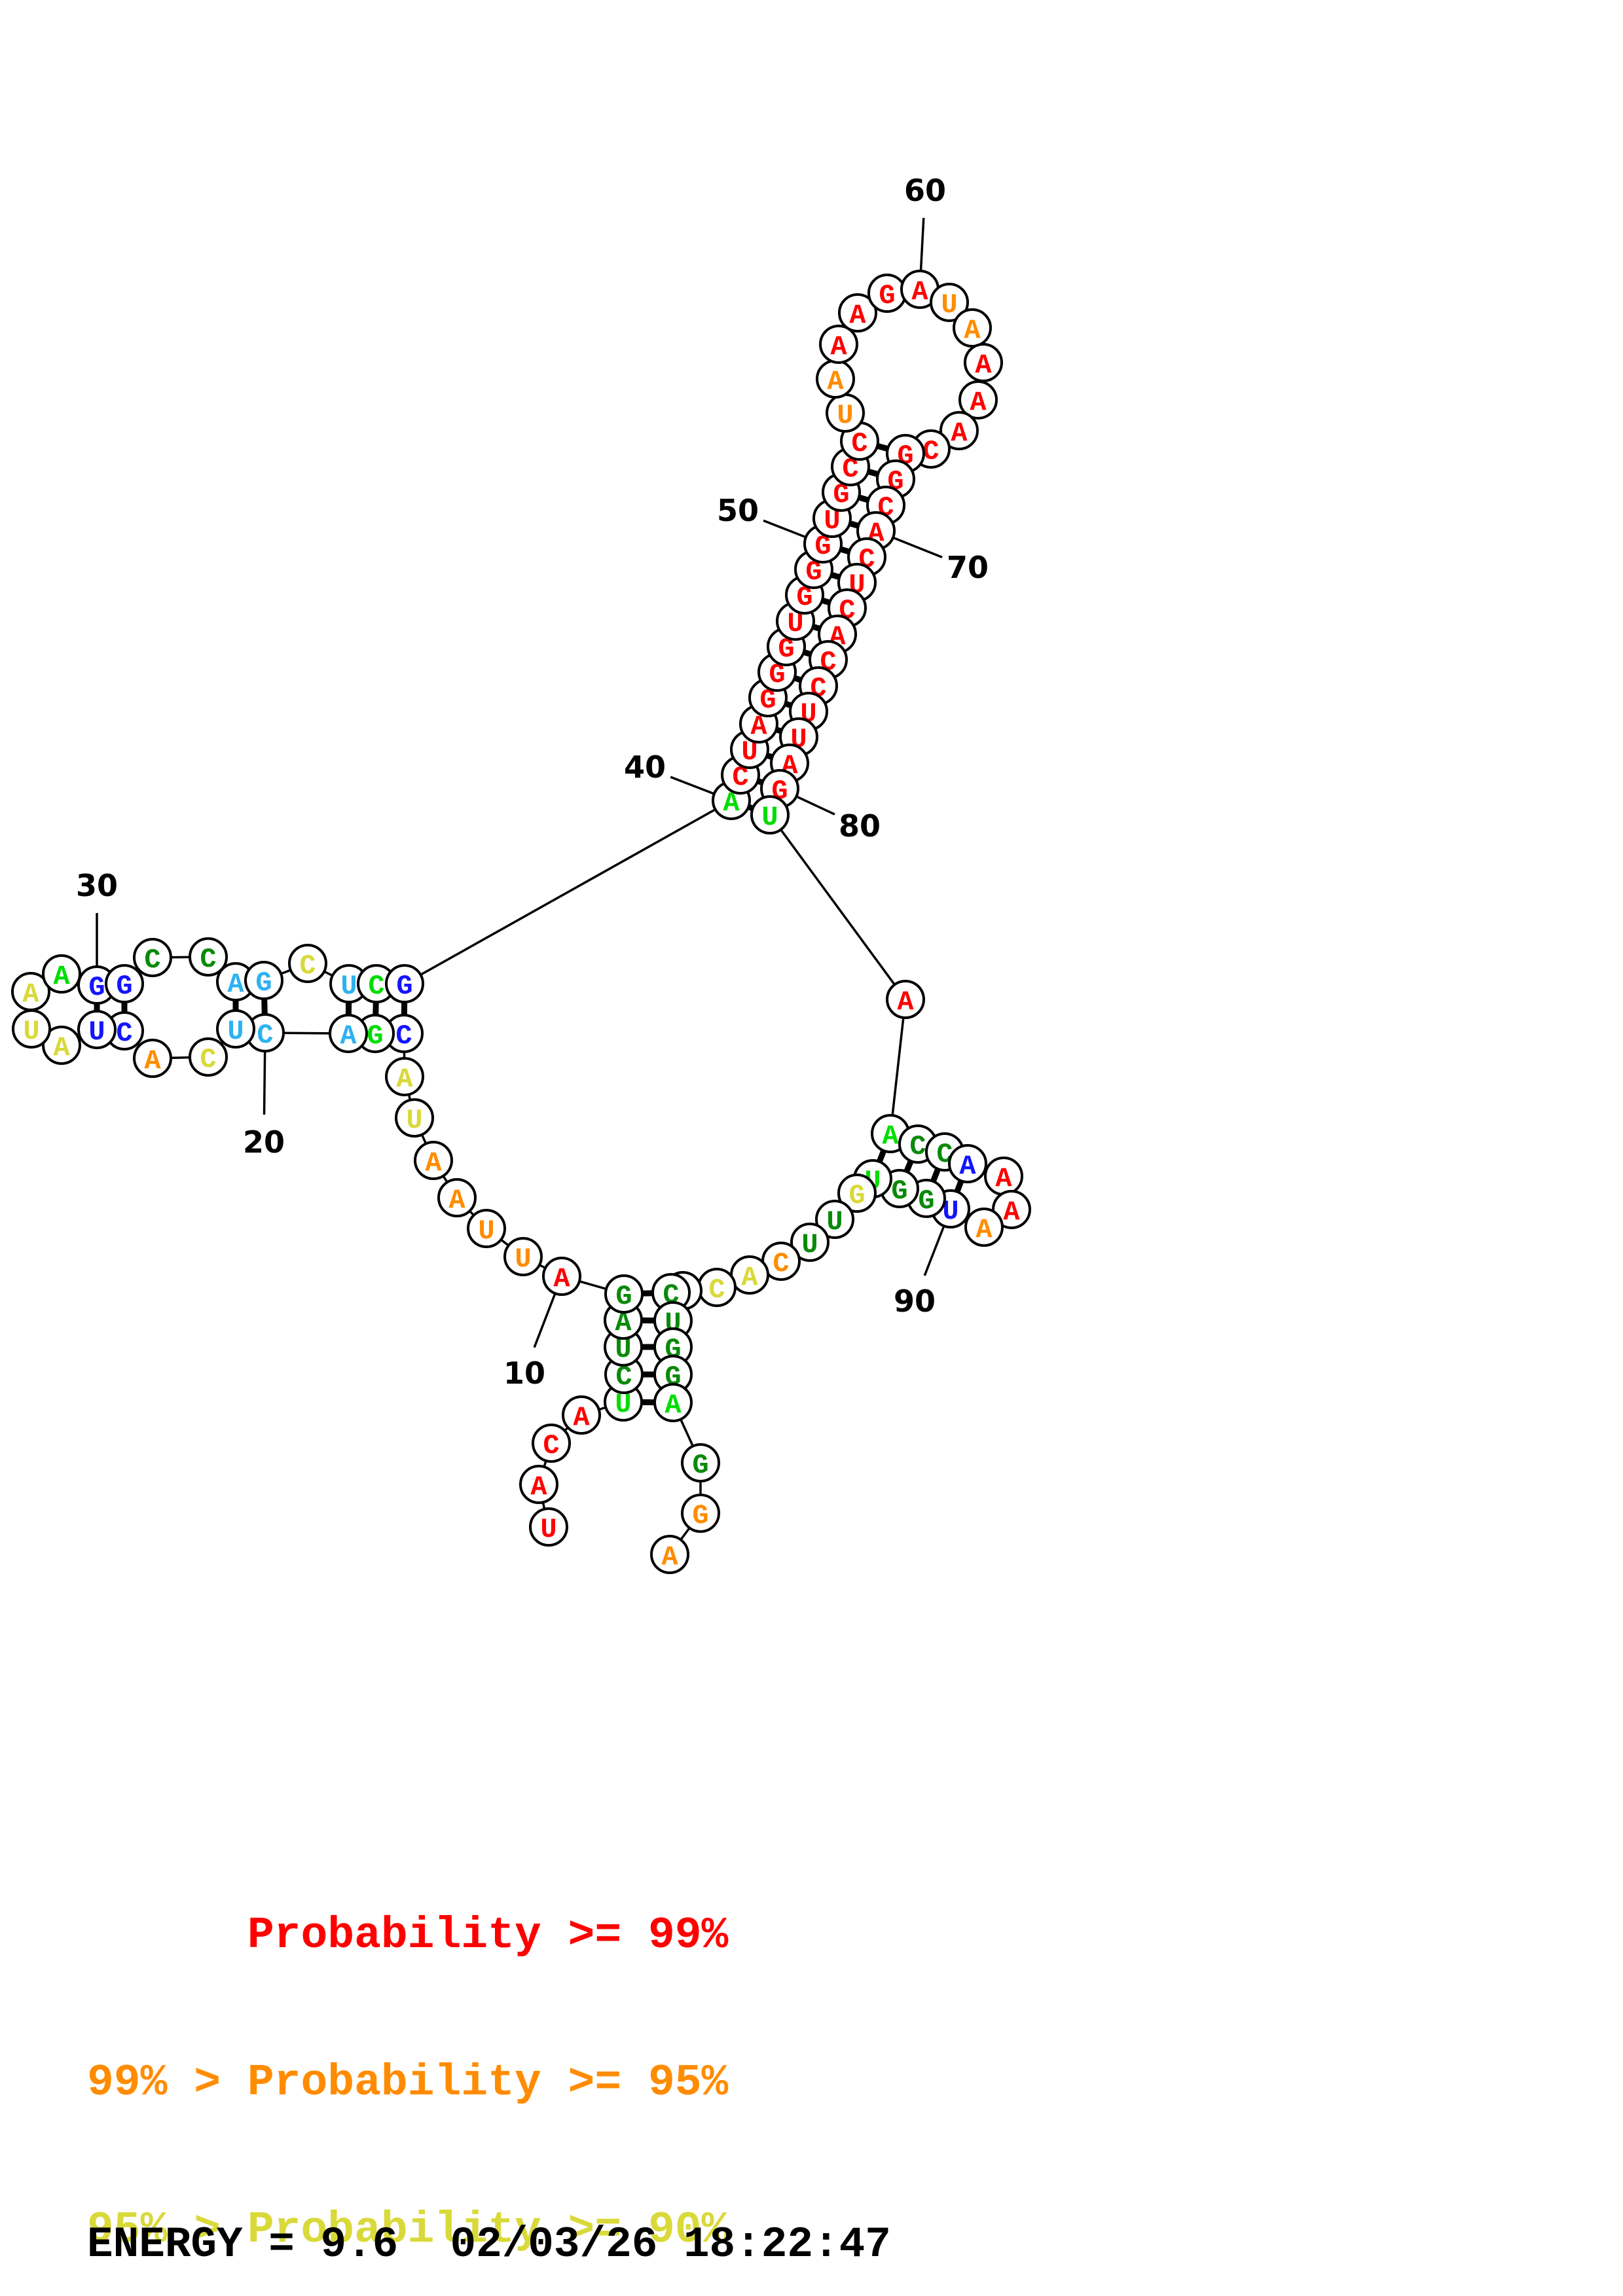 This screenshot has height=2296, width=1623. I want to click on nucleotide-56-A: A, so click(835, 381).